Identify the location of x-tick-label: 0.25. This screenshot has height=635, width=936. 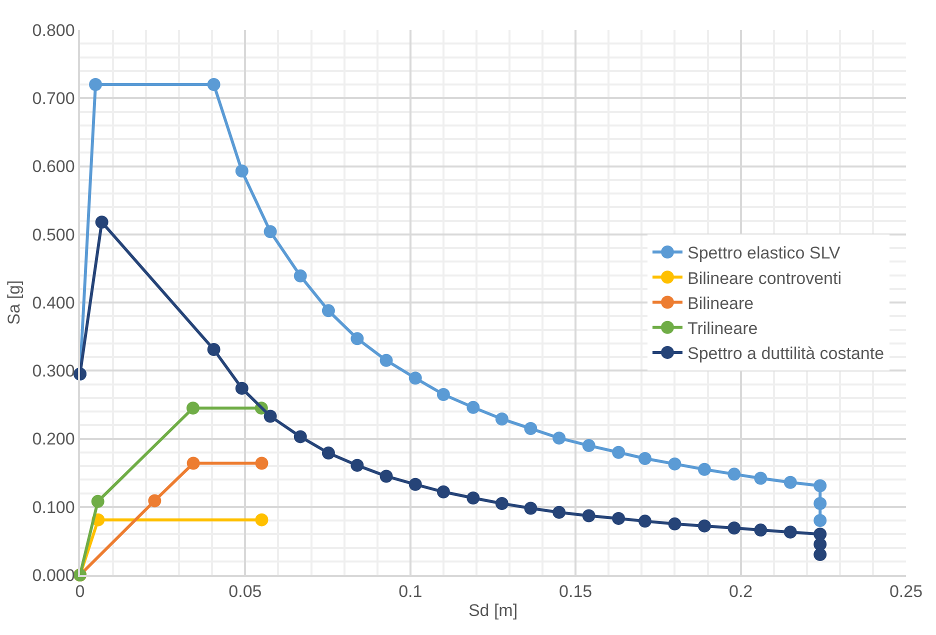
(906, 592).